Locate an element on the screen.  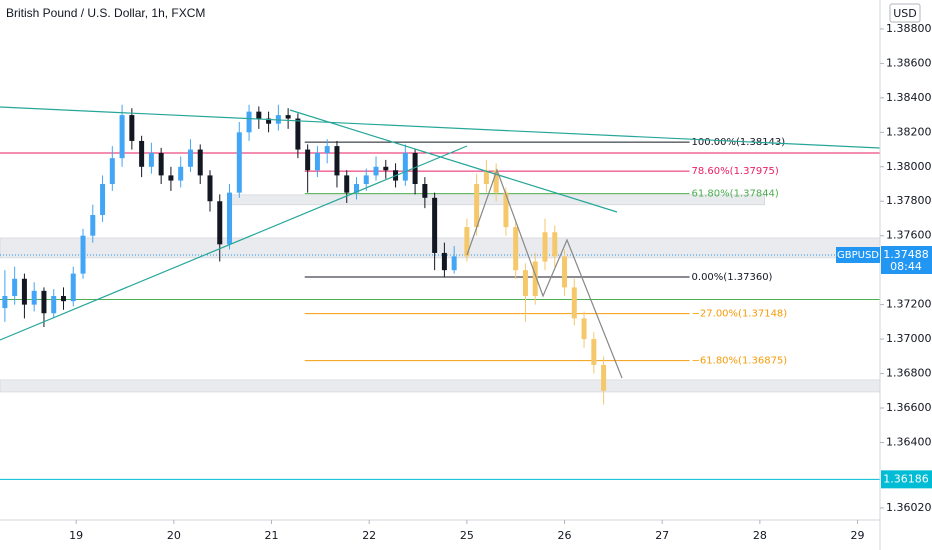
pattern-line is located at coordinates (544, 273).